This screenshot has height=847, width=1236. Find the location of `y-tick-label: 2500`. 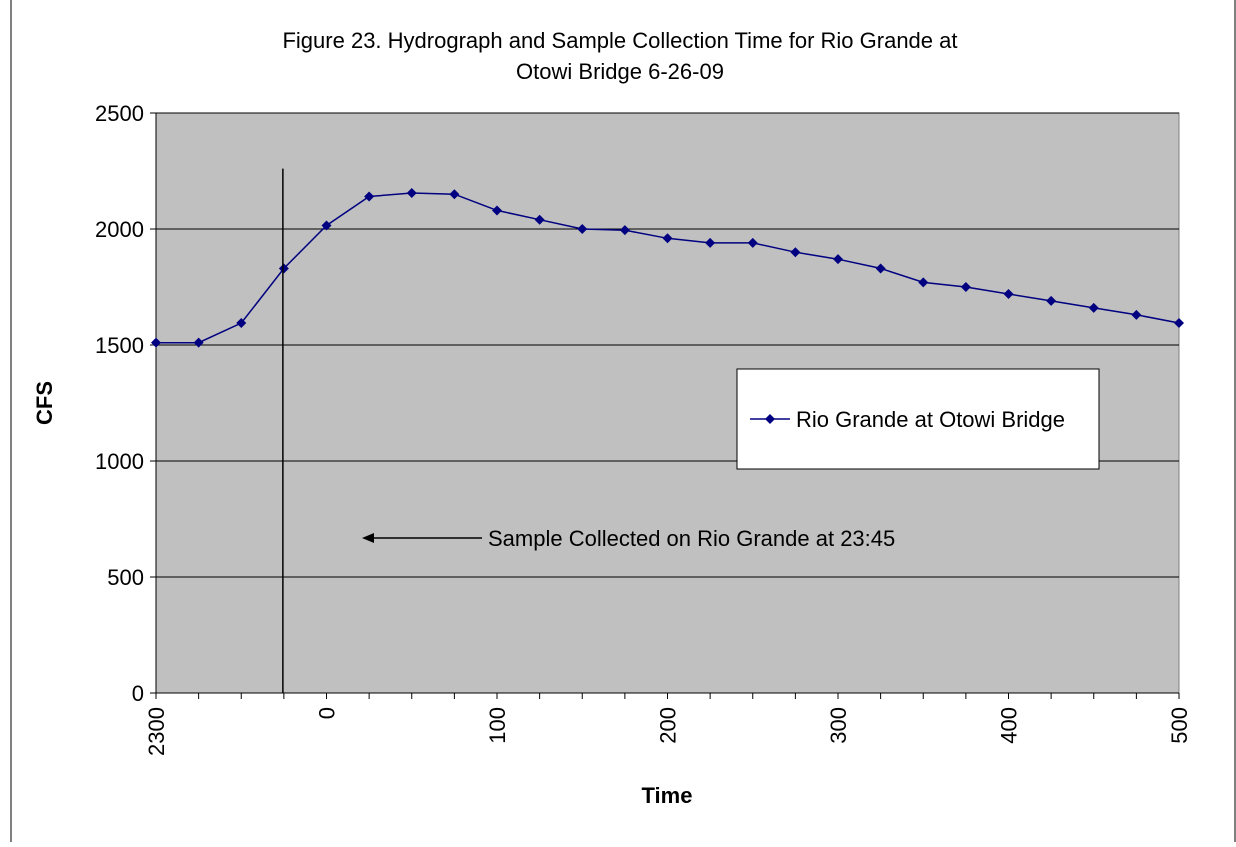

y-tick-label: 2500 is located at coordinates (119, 113).